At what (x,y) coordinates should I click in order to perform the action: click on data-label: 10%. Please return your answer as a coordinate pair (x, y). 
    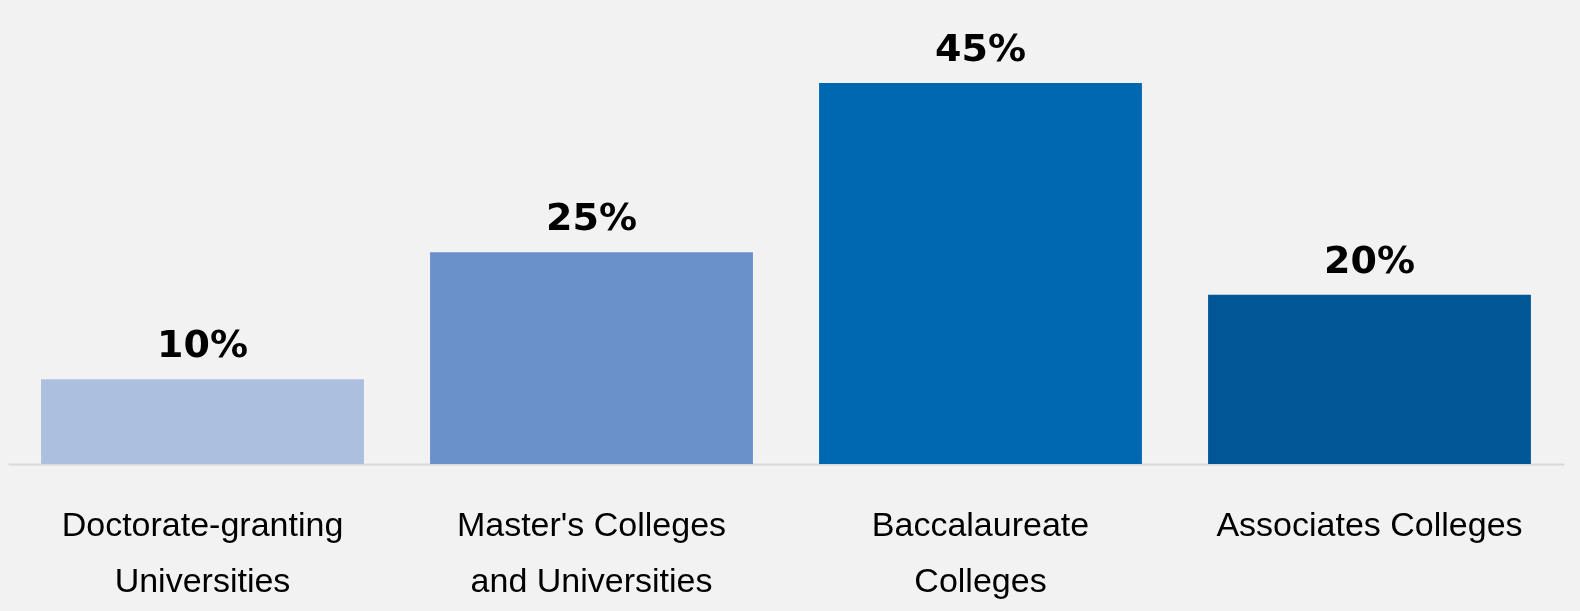
    Looking at the image, I should click on (202, 344).